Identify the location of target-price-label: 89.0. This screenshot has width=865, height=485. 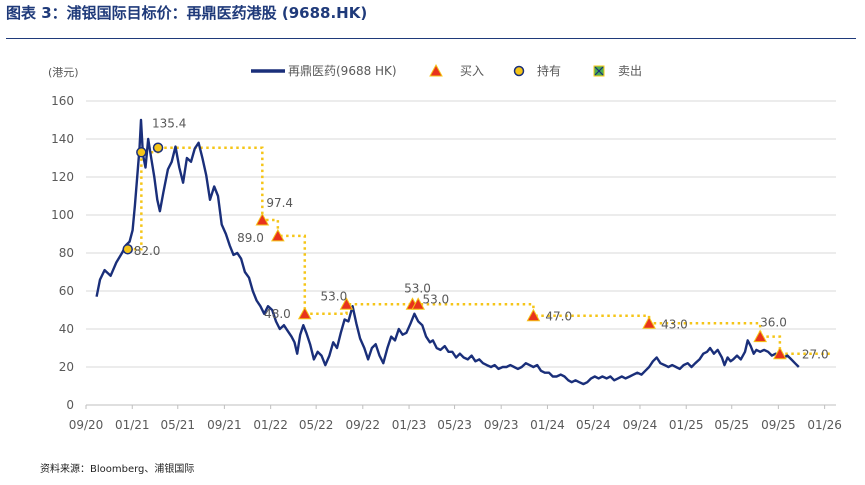
(250, 238).